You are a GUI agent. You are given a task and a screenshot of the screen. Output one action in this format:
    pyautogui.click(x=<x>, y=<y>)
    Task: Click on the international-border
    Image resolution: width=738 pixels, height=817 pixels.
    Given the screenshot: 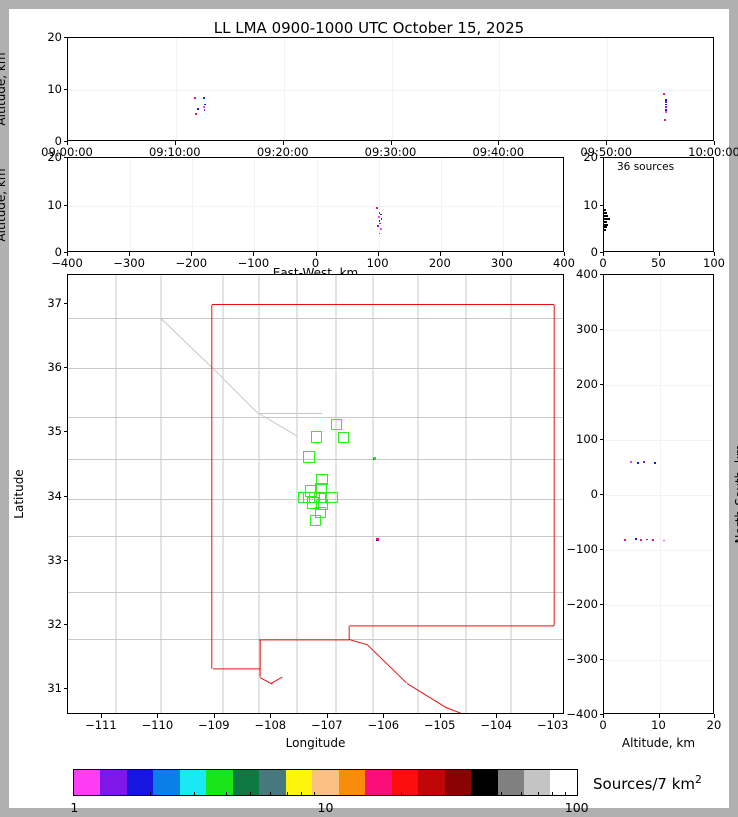 What is the action you would take?
    pyautogui.click(x=426, y=695)
    